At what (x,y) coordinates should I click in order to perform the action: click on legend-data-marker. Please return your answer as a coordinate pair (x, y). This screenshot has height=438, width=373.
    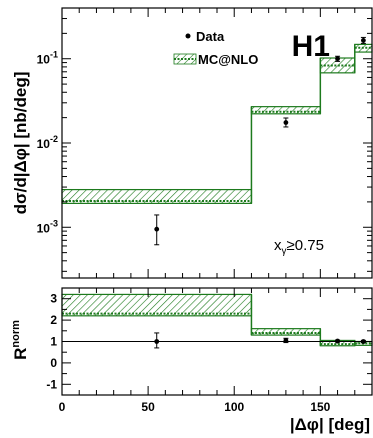
    Looking at the image, I should click on (188, 36).